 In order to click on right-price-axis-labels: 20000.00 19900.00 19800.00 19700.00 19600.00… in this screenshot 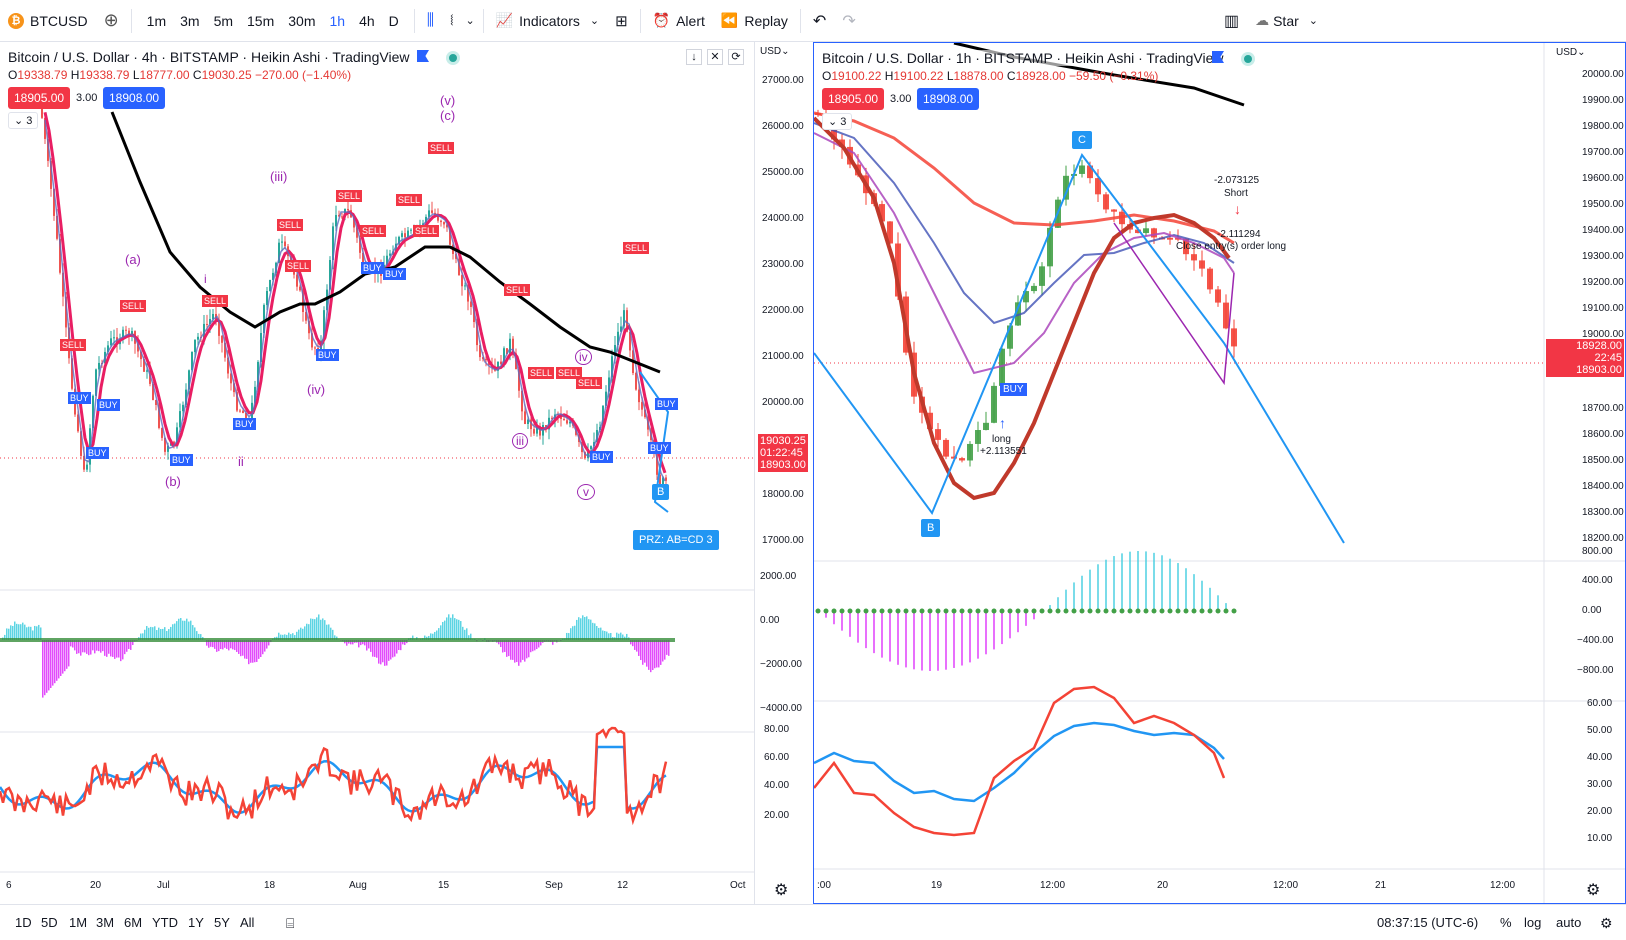, I will do `click(1584, 456)`.